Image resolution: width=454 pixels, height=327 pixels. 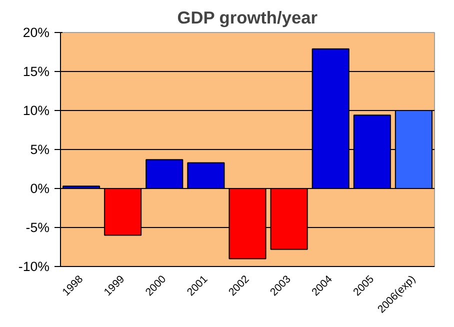 What do you see at coordinates (40, 149) in the screenshot?
I see `y-tick-label: 5%` at bounding box center [40, 149].